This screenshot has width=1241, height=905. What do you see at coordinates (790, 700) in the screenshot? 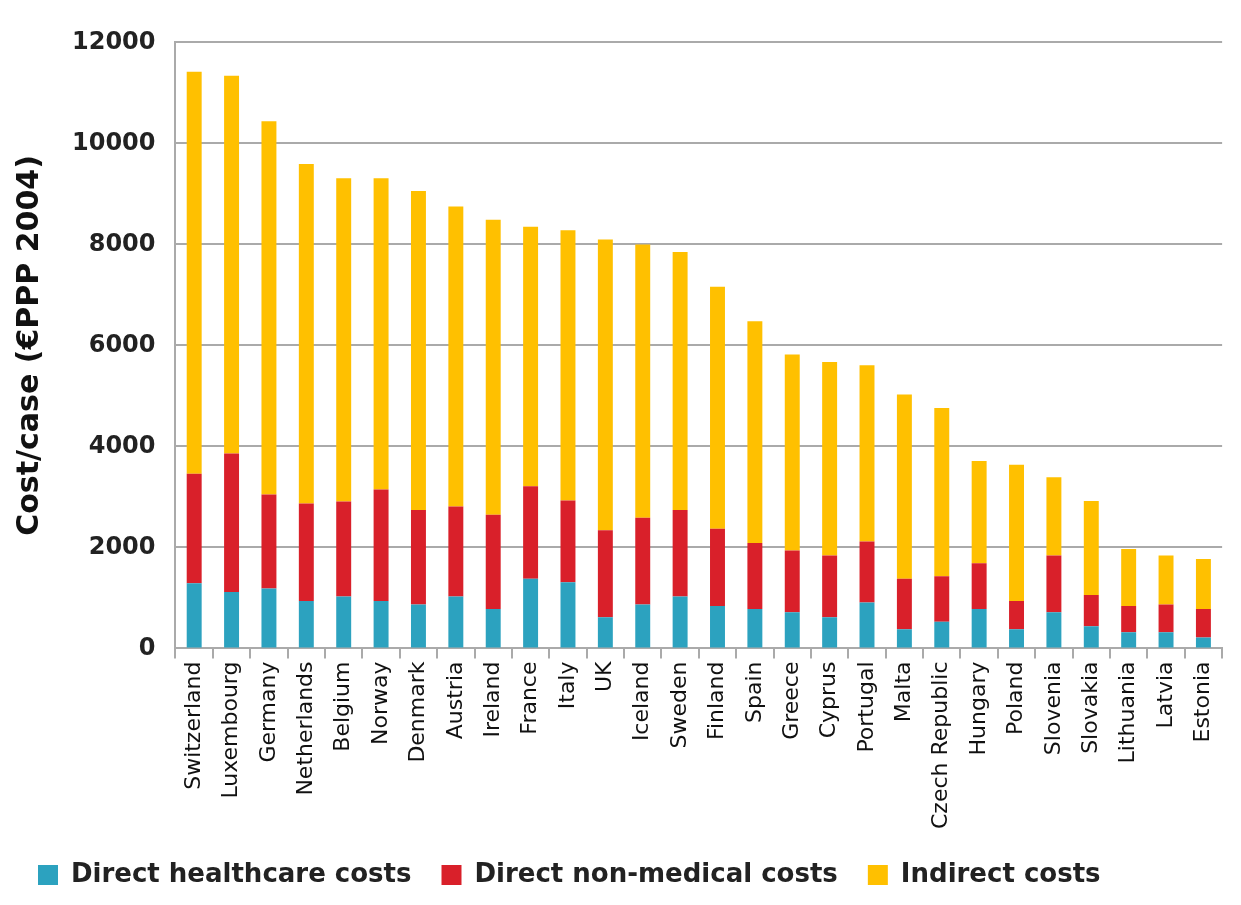
I see `x-tick-label: Greece` at bounding box center [790, 700].